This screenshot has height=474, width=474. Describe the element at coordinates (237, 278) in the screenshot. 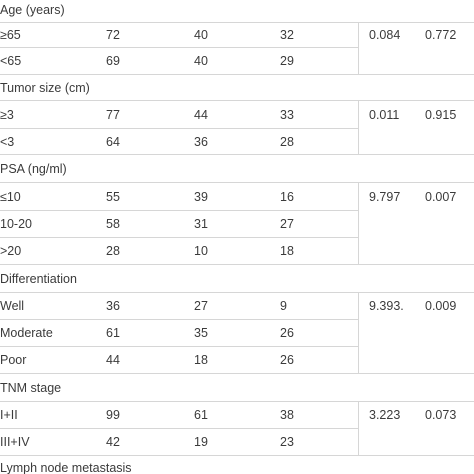

I see `section-header-row: Differentiation` at that location.